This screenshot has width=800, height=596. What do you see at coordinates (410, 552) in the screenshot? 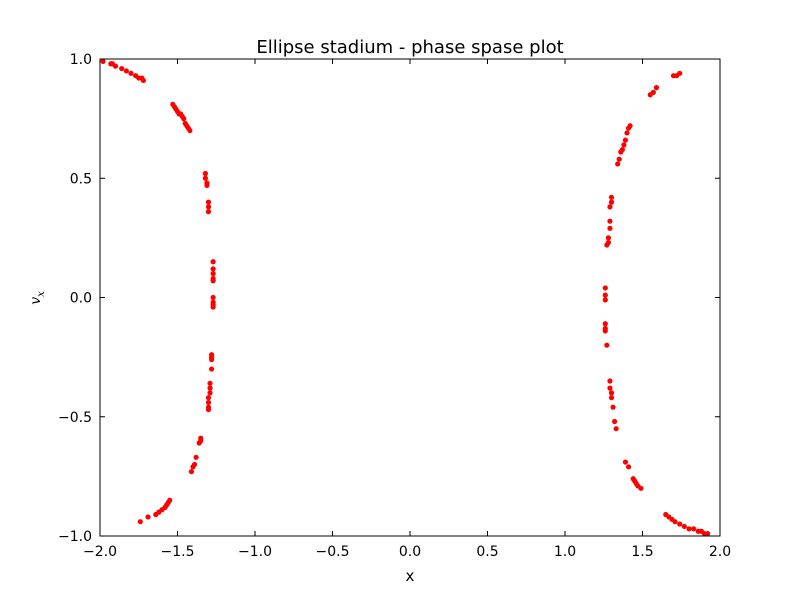
I see `x-tick-label: 0.0` at bounding box center [410, 552].